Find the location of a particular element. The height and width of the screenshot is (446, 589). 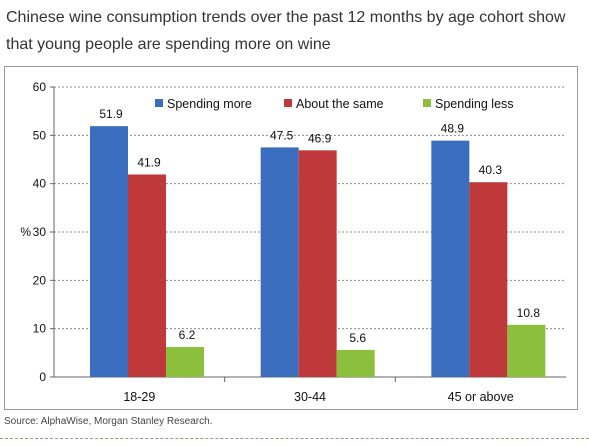

y-tick-label: 60 is located at coordinates (40, 87).